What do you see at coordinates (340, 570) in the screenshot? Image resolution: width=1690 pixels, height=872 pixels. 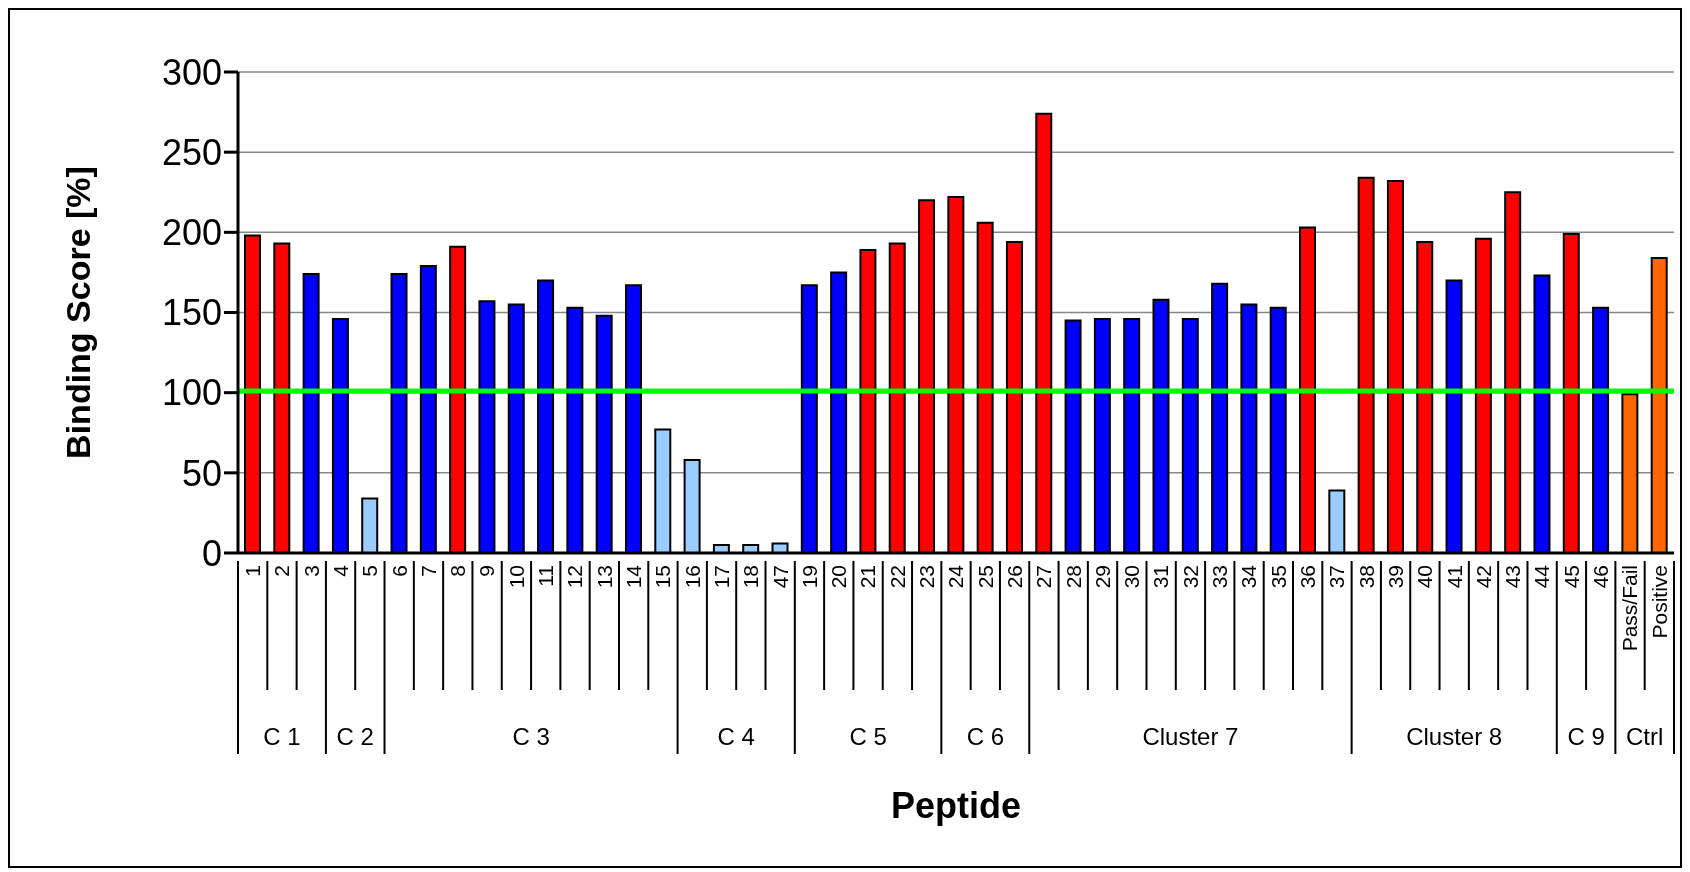 I see `x-tick-label: 4` at bounding box center [340, 570].